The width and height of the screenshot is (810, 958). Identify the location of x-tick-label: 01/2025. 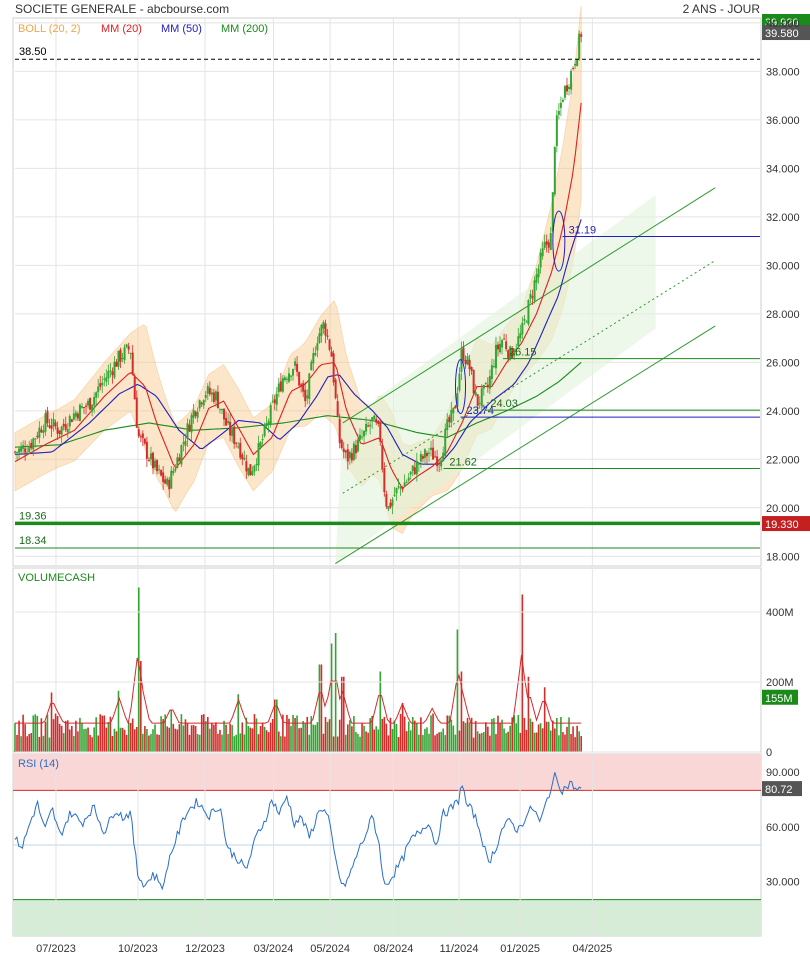
(520, 949).